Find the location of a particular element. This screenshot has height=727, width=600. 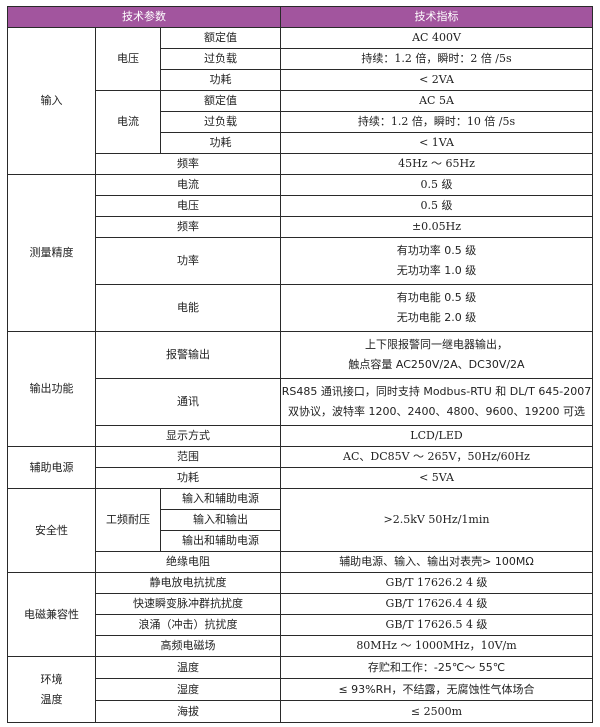

value-cell: 辅助电源、输入、输出对表壳> 100MΩ is located at coordinates (436, 562).